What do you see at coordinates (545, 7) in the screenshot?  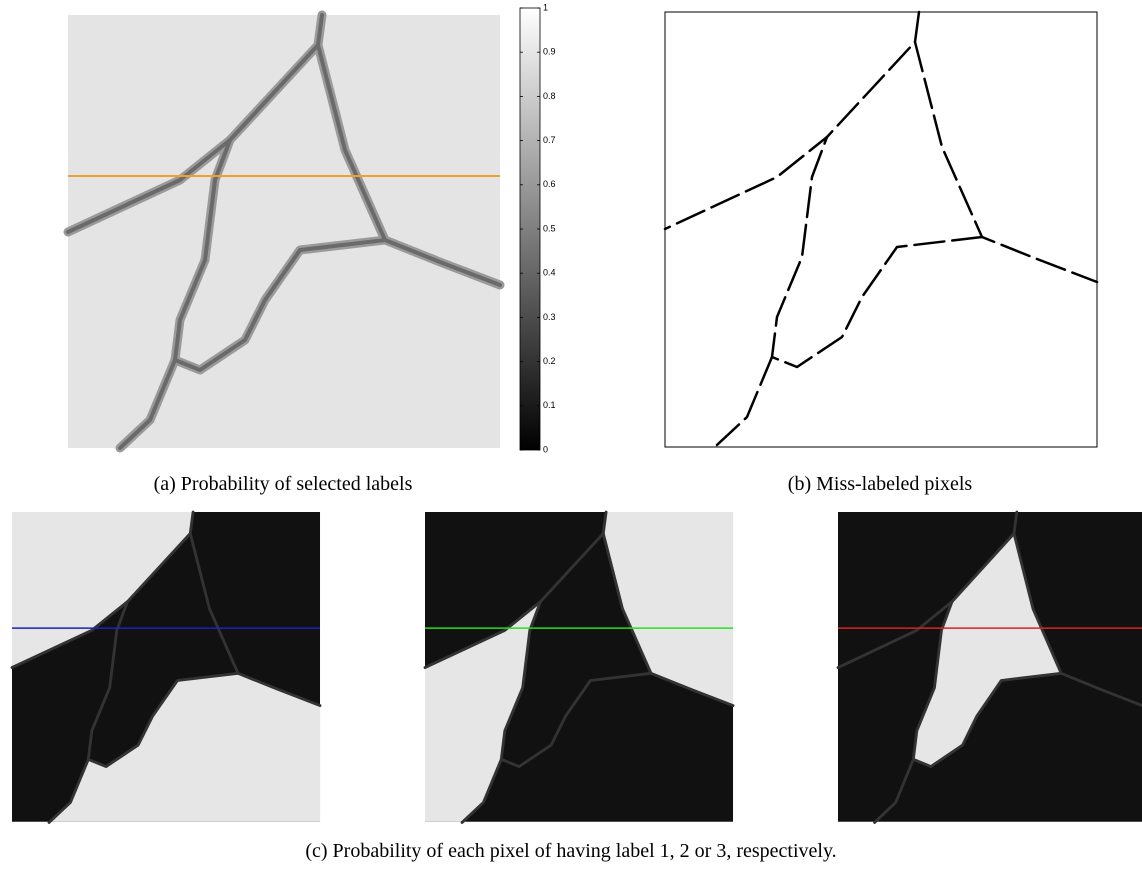 I see `colorbar-tick-label: 1` at bounding box center [545, 7].